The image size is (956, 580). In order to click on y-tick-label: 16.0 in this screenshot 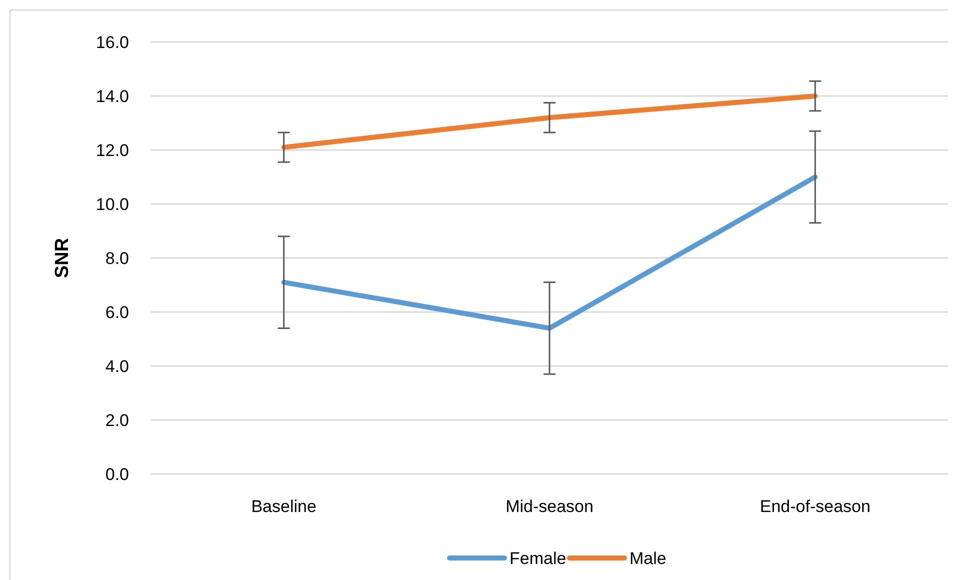, I will do `click(112, 42)`.